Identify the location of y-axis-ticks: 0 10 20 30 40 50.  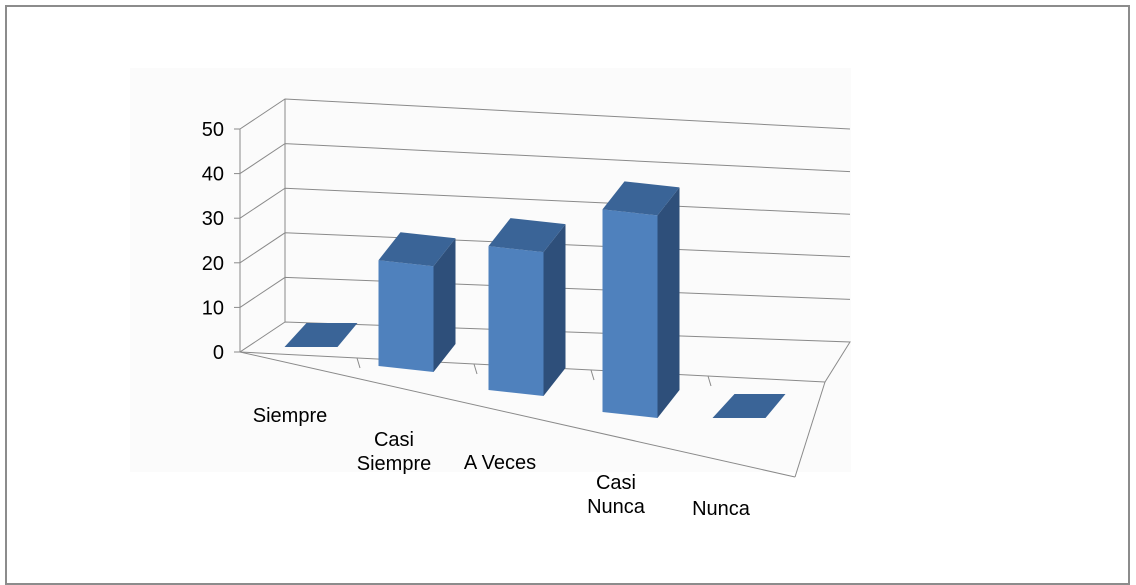
(221, 241).